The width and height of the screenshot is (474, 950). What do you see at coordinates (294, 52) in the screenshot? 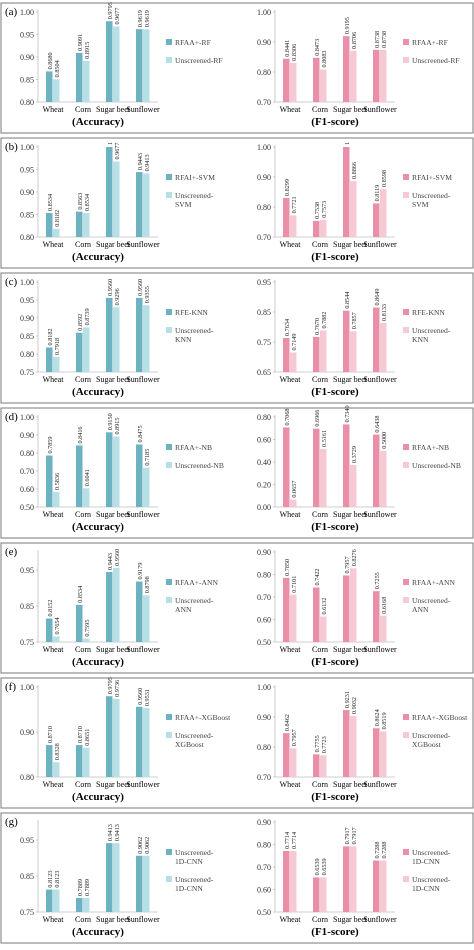
I see `data-label: 0.8306` at bounding box center [294, 52].